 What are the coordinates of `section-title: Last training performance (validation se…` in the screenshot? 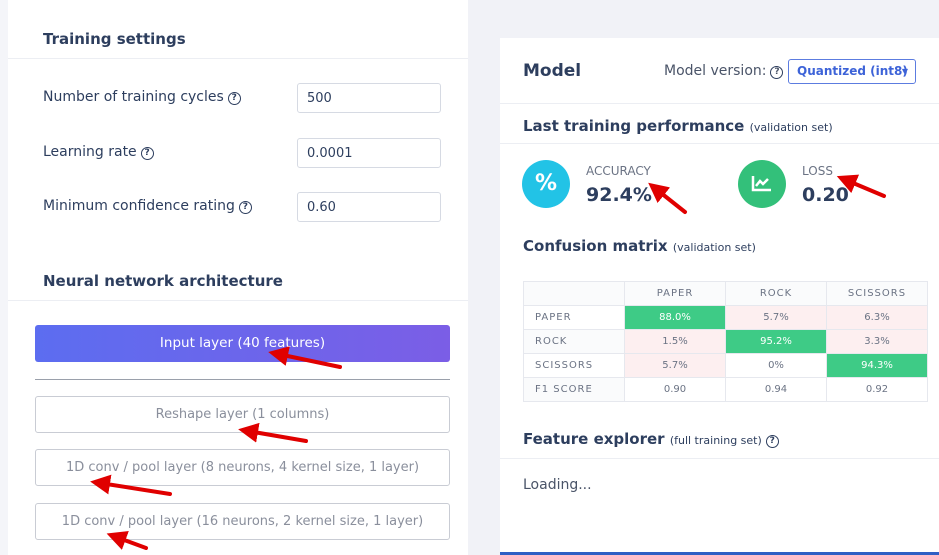 It's located at (678, 126).